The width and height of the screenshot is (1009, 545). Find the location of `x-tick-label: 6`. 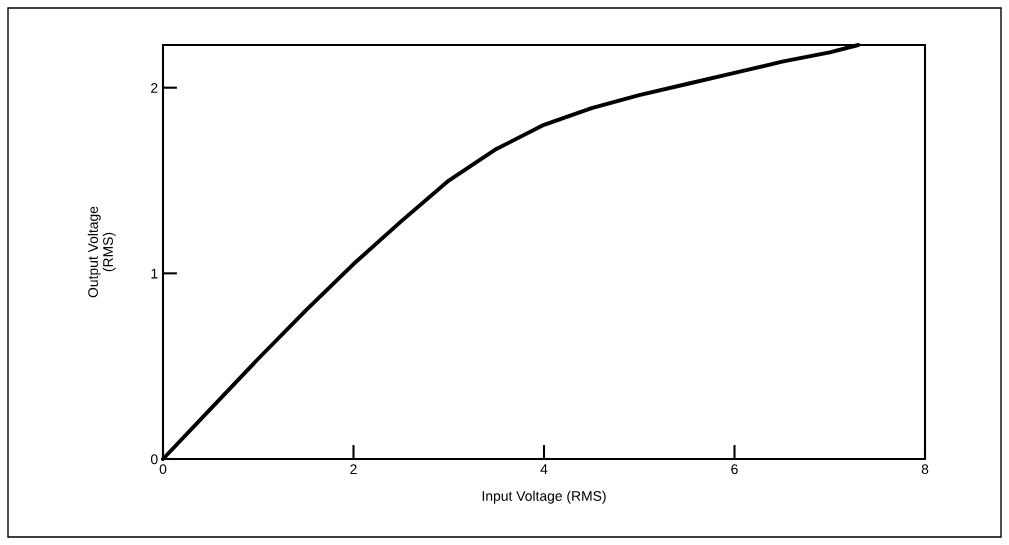

x-tick-label: 6 is located at coordinates (734, 469).